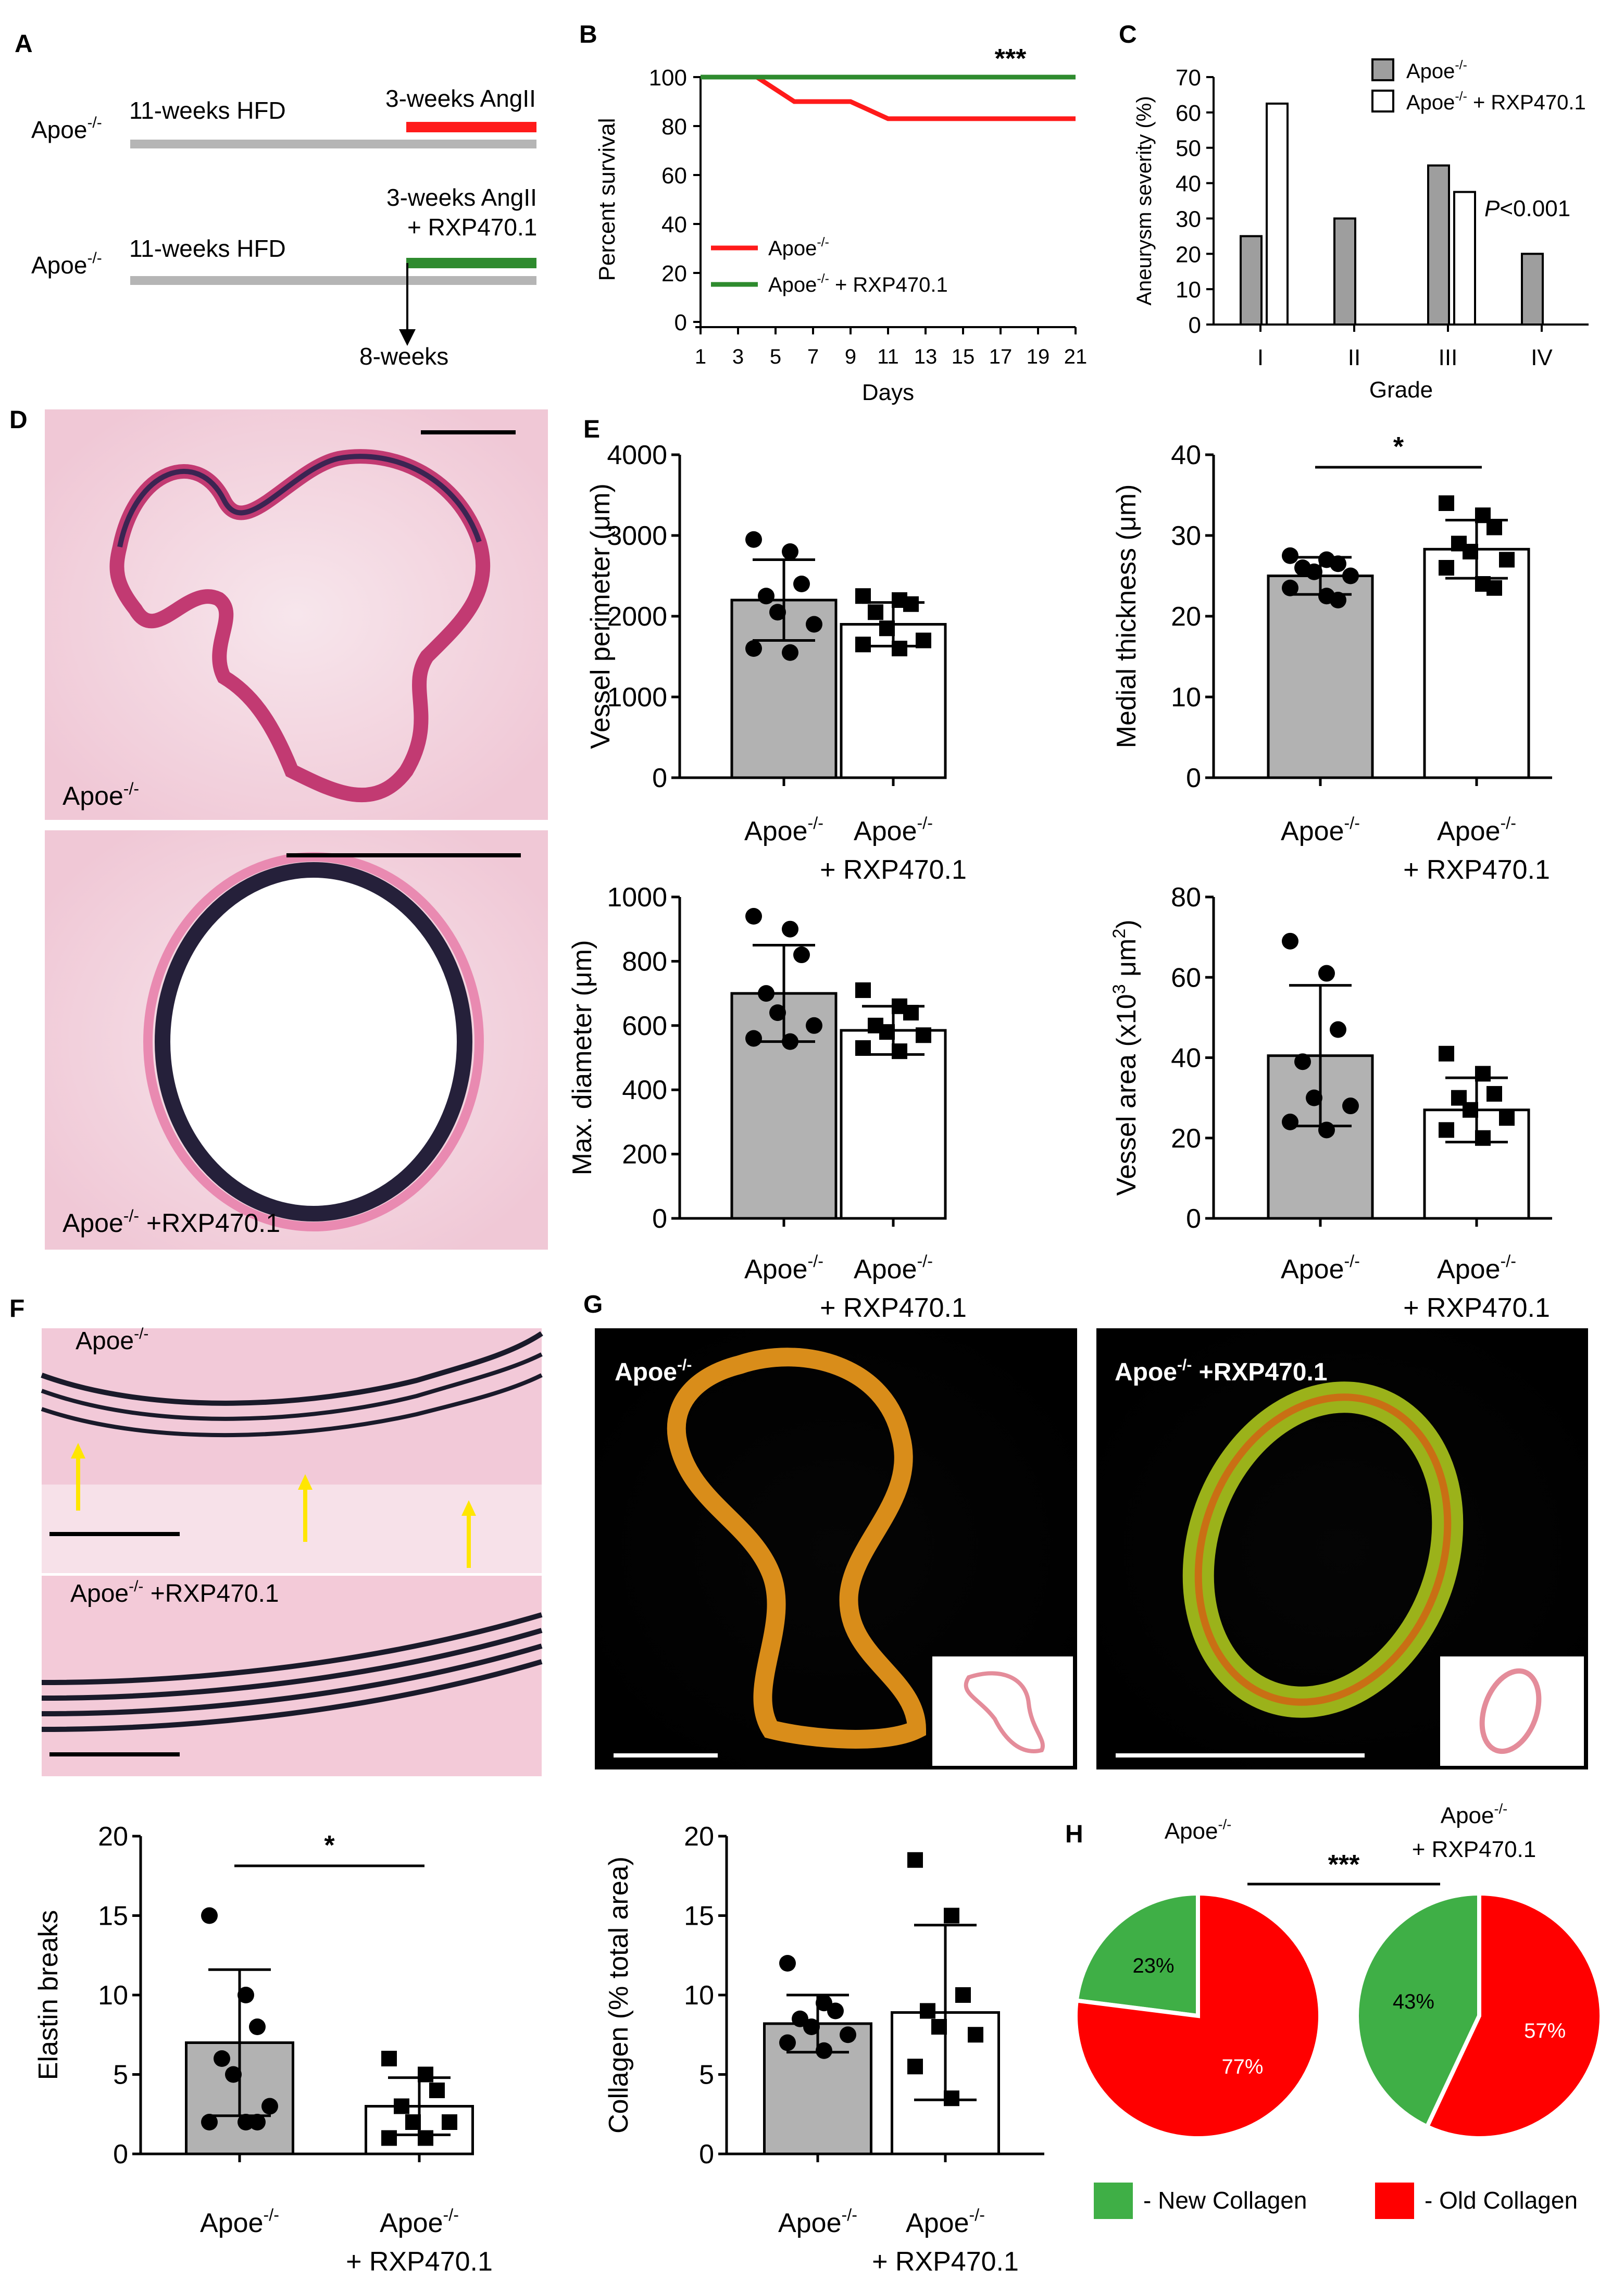 The image size is (1624, 2281). Describe the element at coordinates (1382, 101) in the screenshot. I see `legend-swatch` at that location.